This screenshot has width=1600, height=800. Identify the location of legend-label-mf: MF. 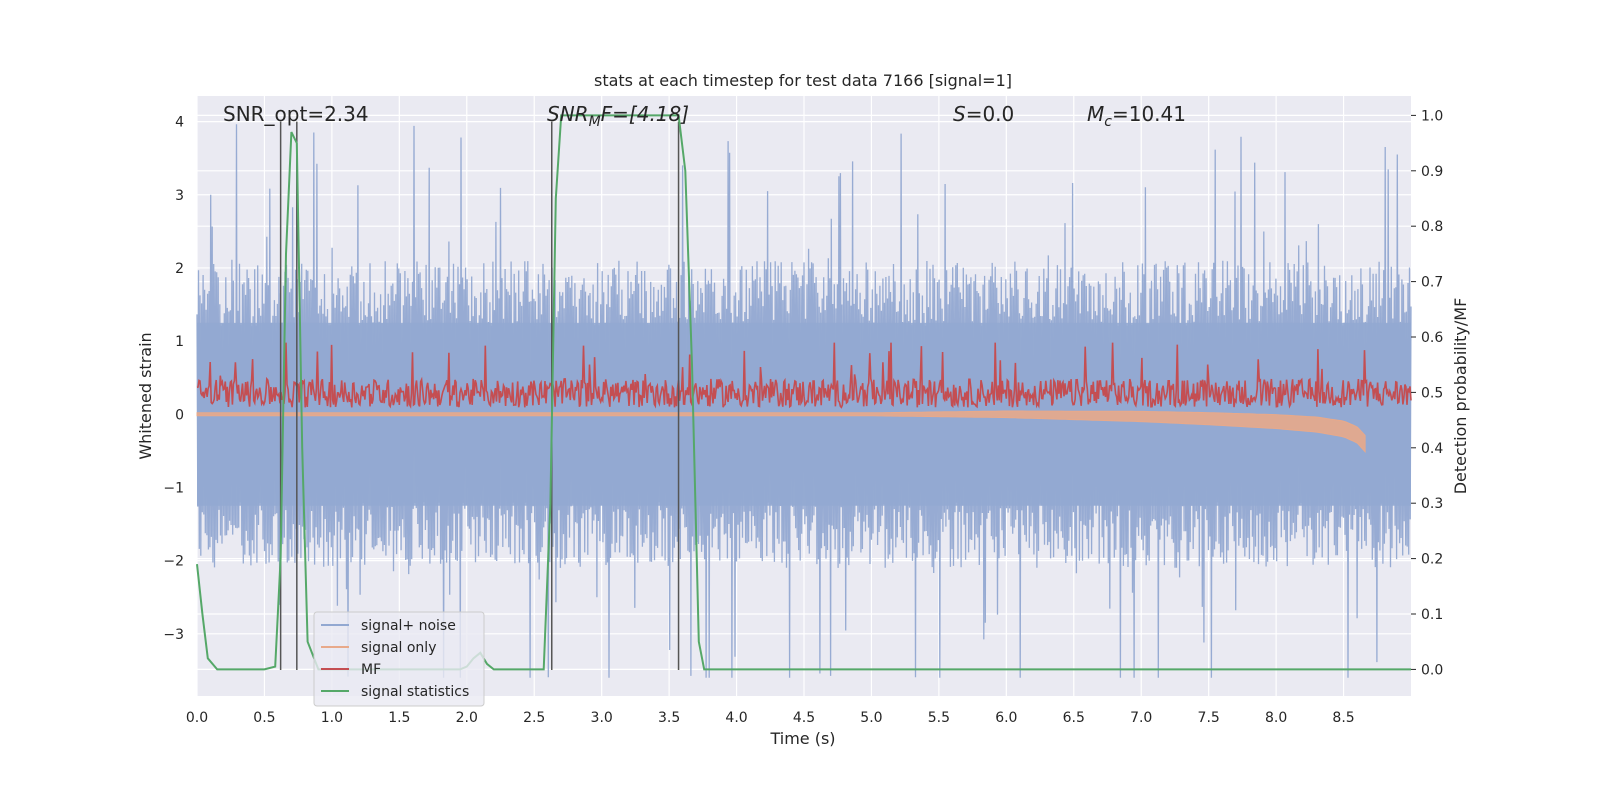
(371, 670).